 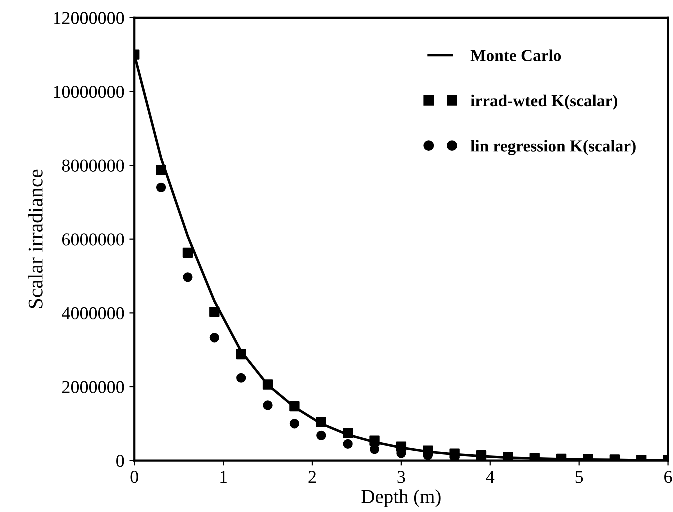 What do you see at coordinates (93, 166) in the screenshot?
I see `y-tick-label: 8000000` at bounding box center [93, 166].